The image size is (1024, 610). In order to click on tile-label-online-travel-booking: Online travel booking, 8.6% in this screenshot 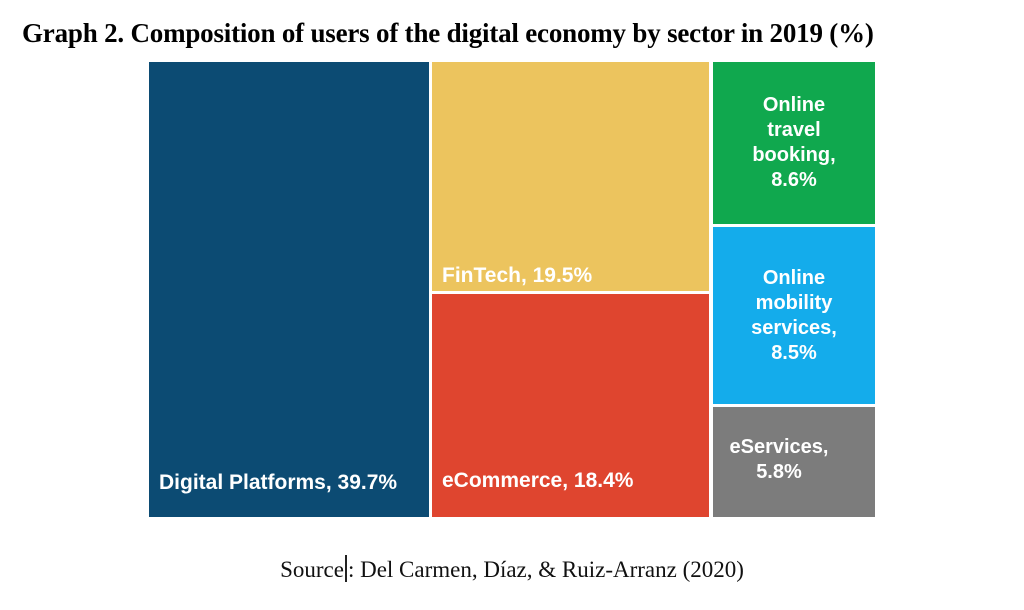, I will do `click(794, 142)`.